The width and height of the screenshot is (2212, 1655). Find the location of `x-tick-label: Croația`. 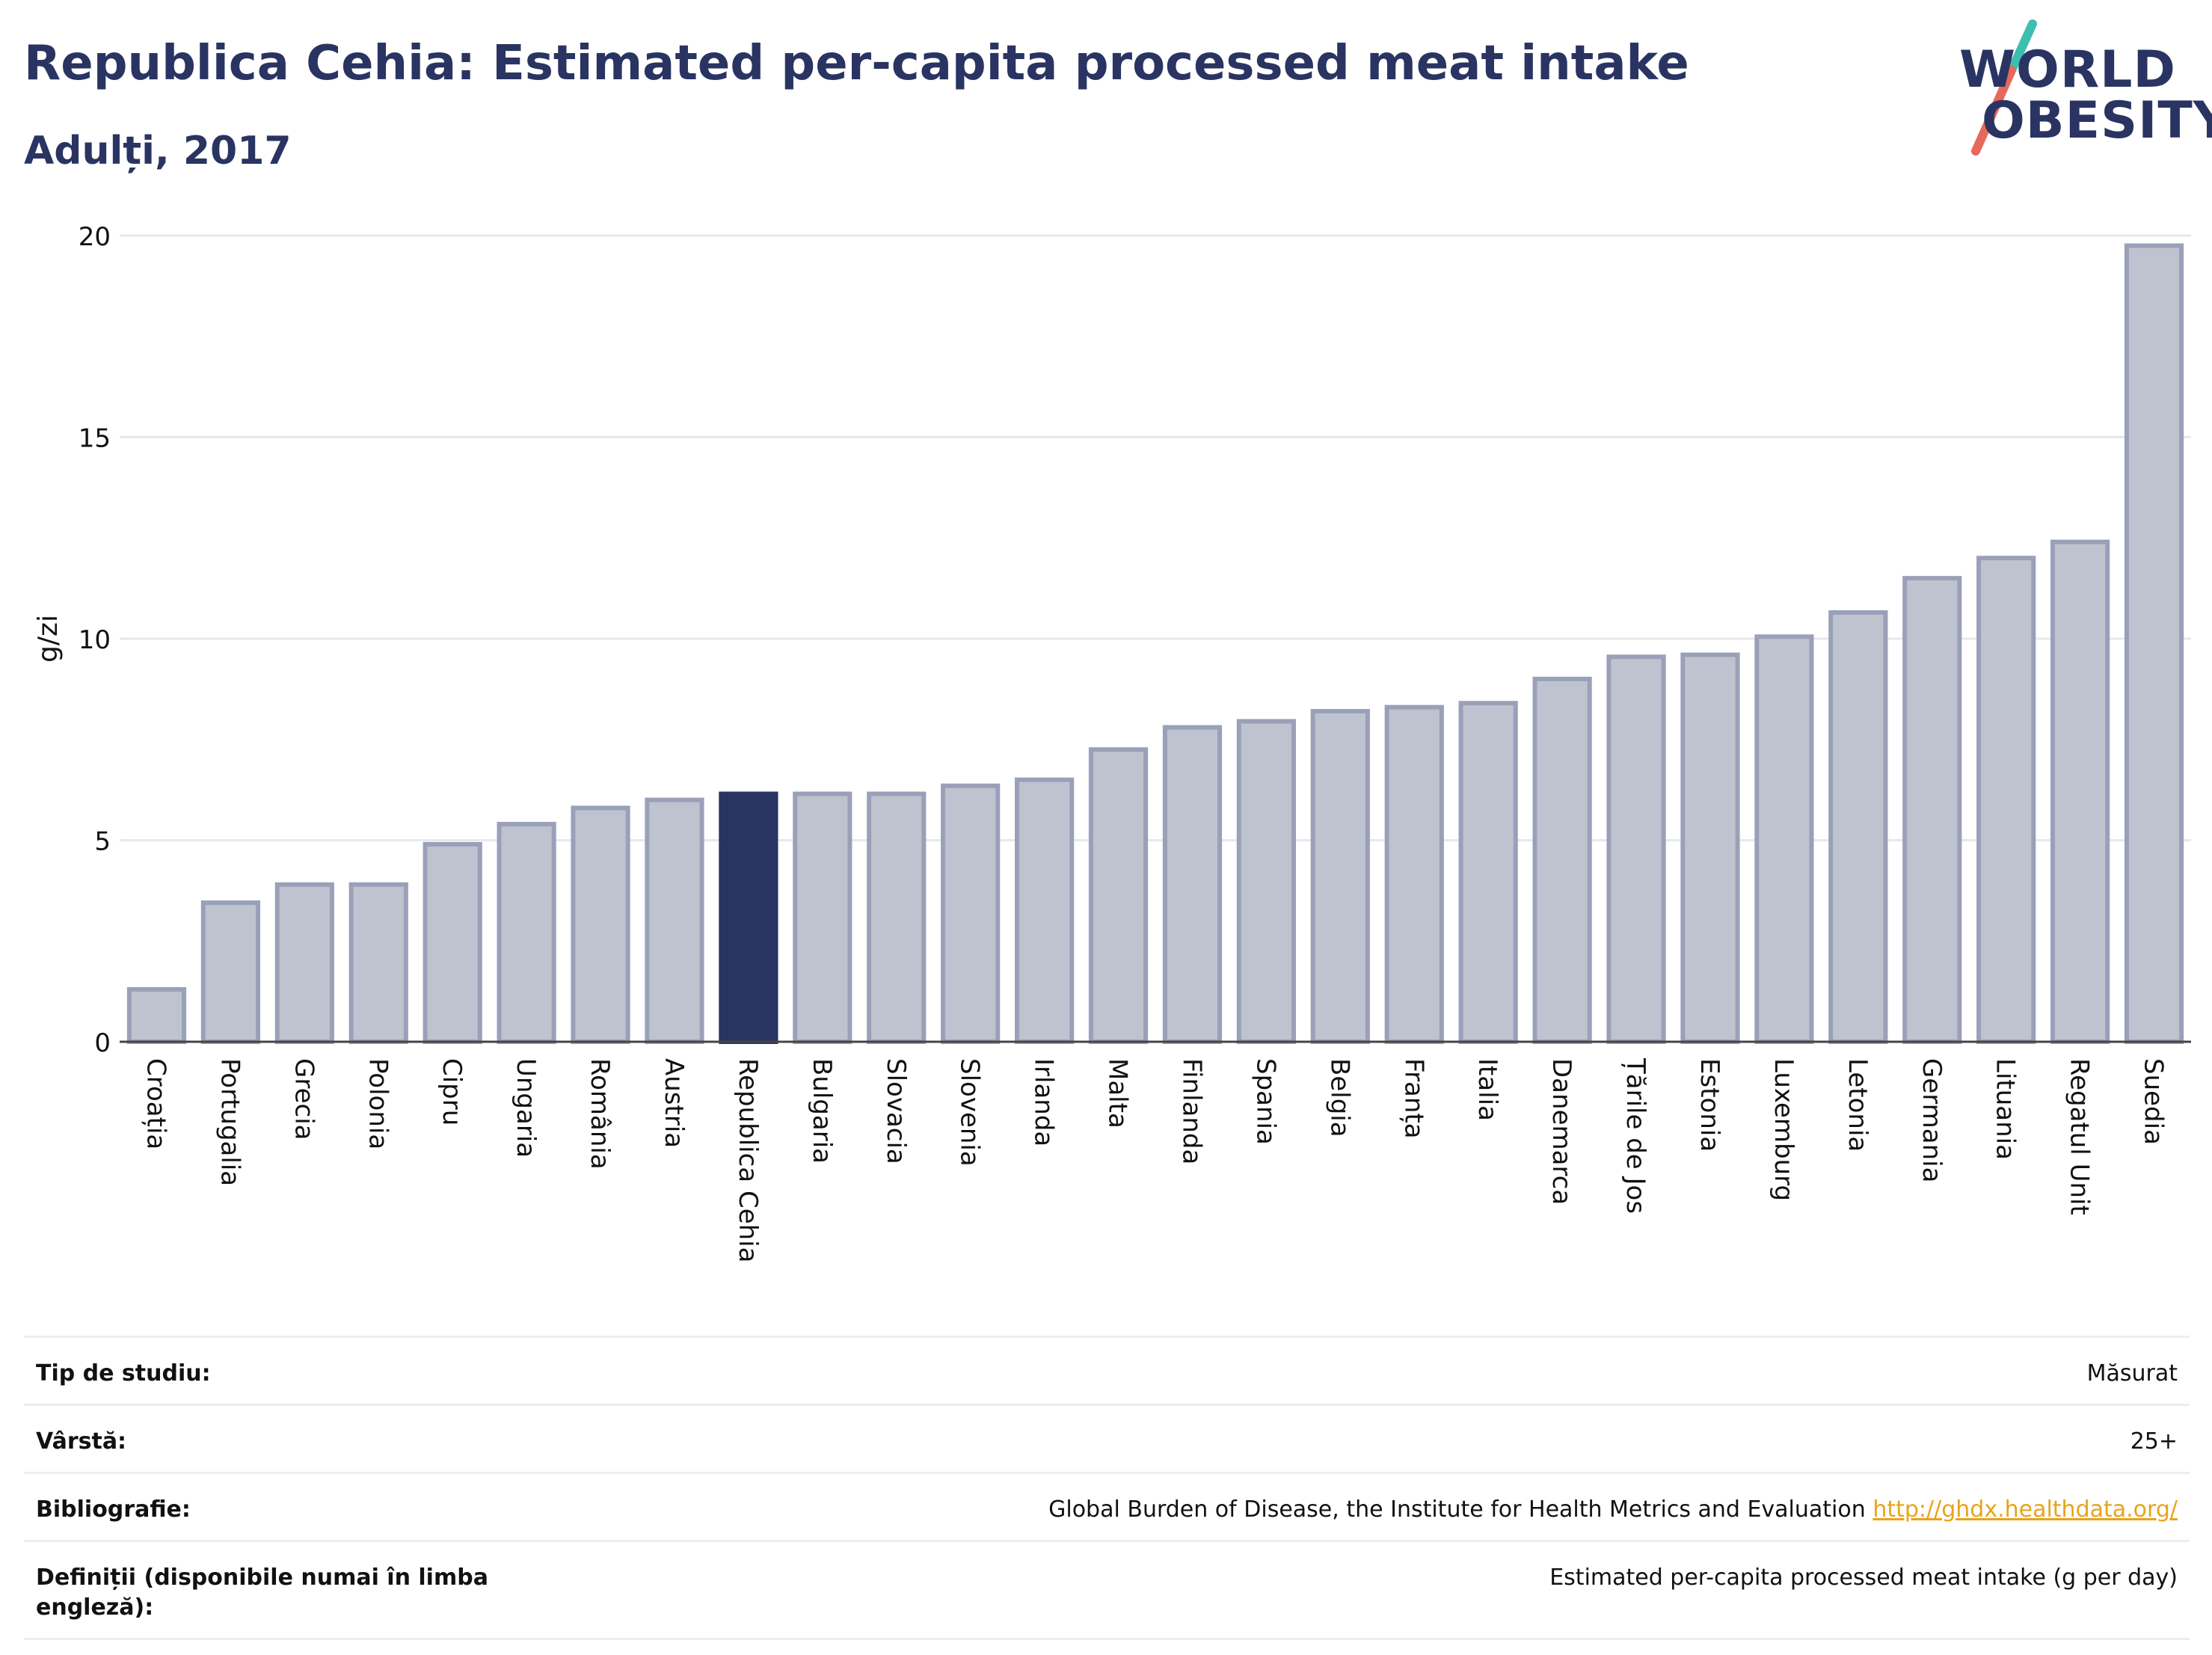

x-tick-label: Croația is located at coordinates (155, 1103).